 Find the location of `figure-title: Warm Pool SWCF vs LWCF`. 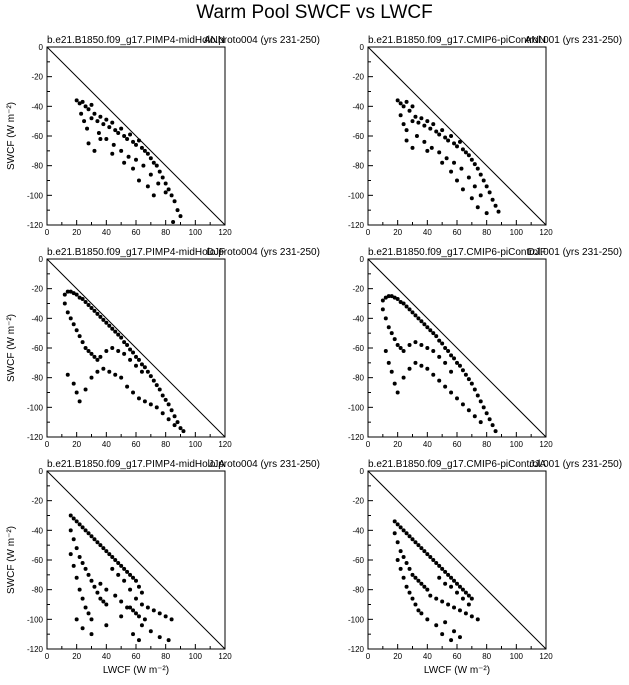

figure-title: Warm Pool SWCF vs LWCF is located at coordinates (314, 12).